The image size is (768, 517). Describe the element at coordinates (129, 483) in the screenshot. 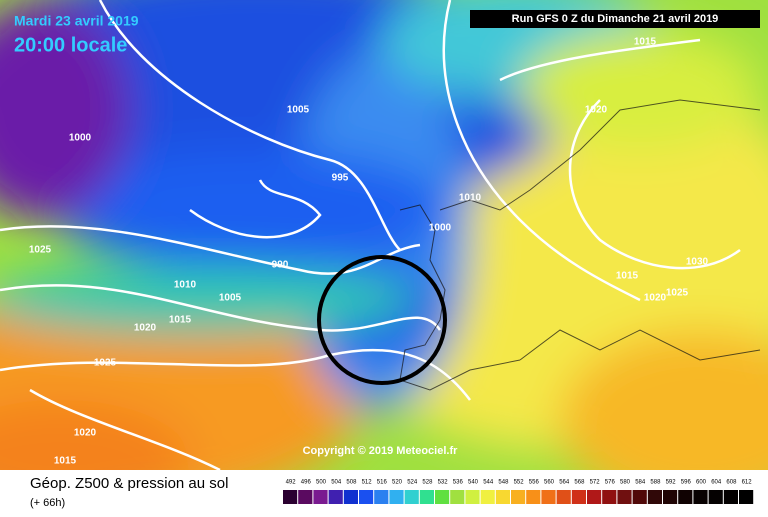

I see `footer-title: Géop. Z500 & pression au sol` at that location.